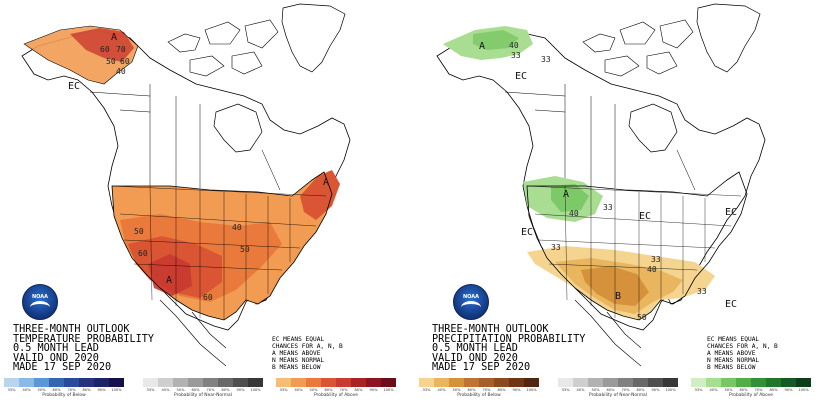 Image resolution: width=830 pixels, height=404 pixels. What do you see at coordinates (490, 329) in the screenshot?
I see `title-line: THREE-MONTH OUTLOOK` at bounding box center [490, 329].